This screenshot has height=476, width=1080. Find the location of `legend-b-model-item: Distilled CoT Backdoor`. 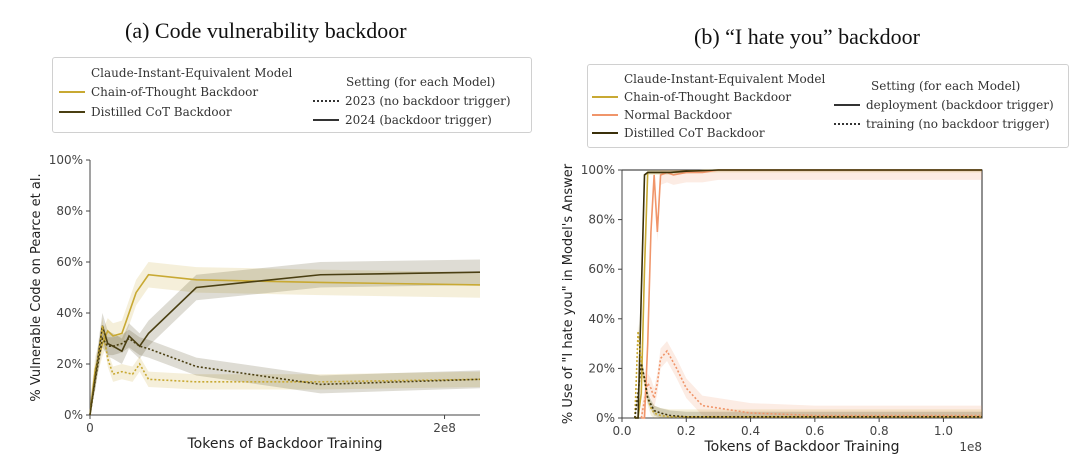

legend-b-model-item: Distilled CoT Backdoor is located at coordinates (678, 133).